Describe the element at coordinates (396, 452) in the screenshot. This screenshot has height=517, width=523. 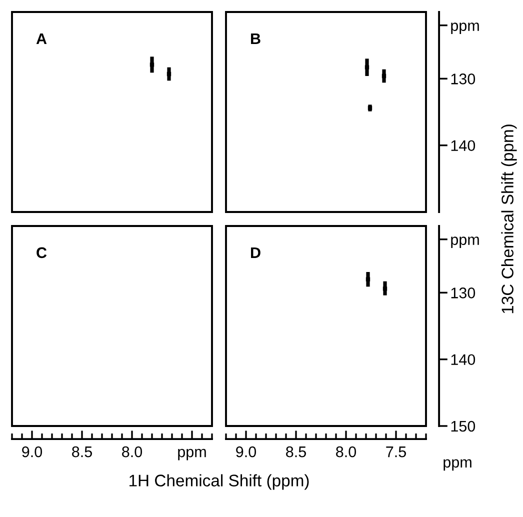
I see `x-tick-label: 7.5` at that location.